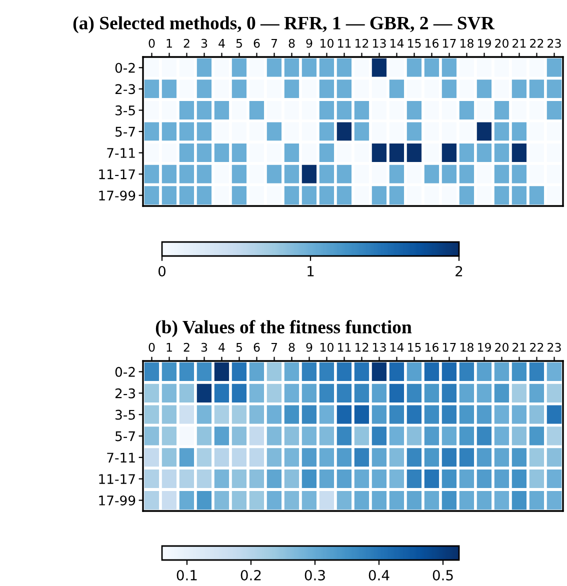 Image resolution: width=567 pixels, height=586 pixels. Describe the element at coordinates (311, 271) in the screenshot. I see `color-bar-label: 1` at that location.